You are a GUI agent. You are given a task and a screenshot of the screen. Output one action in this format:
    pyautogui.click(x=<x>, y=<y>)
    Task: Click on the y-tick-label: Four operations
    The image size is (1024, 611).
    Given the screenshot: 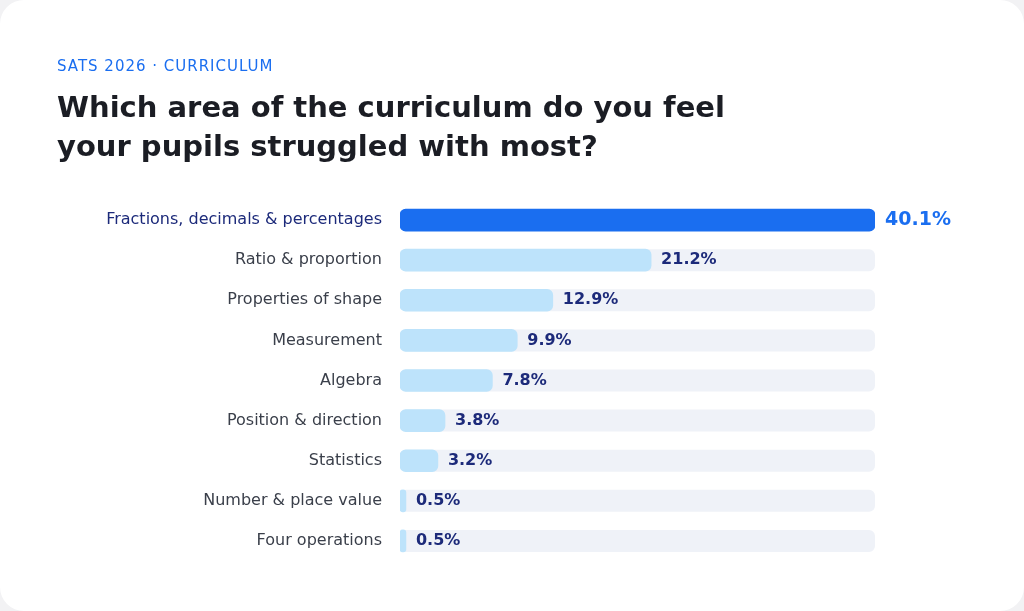 What is the action you would take?
    pyautogui.click(x=319, y=540)
    